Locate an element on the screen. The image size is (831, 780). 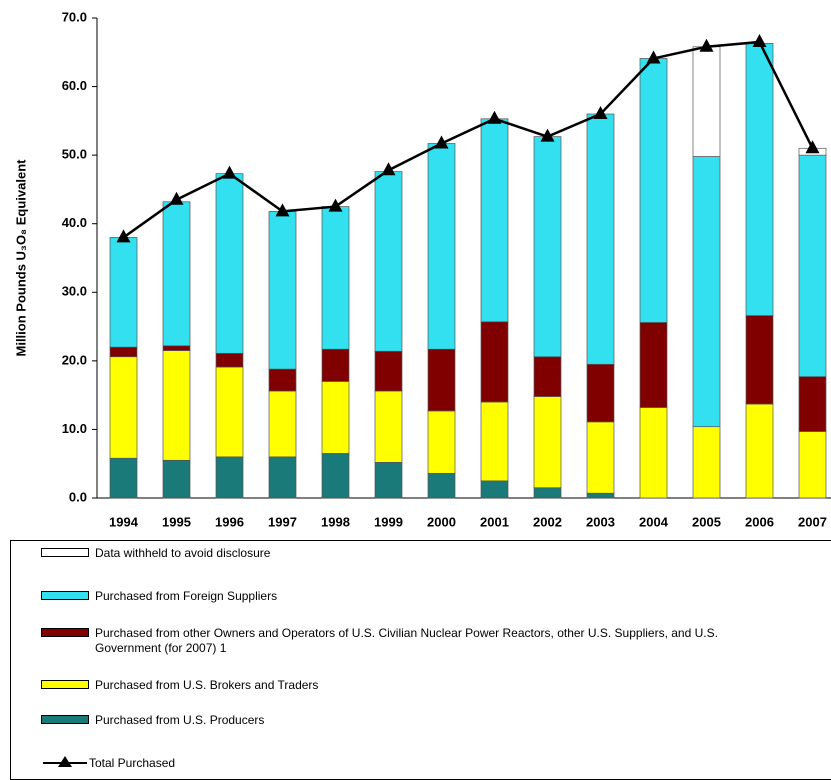
x-tick-label: 2000 is located at coordinates (441, 521).